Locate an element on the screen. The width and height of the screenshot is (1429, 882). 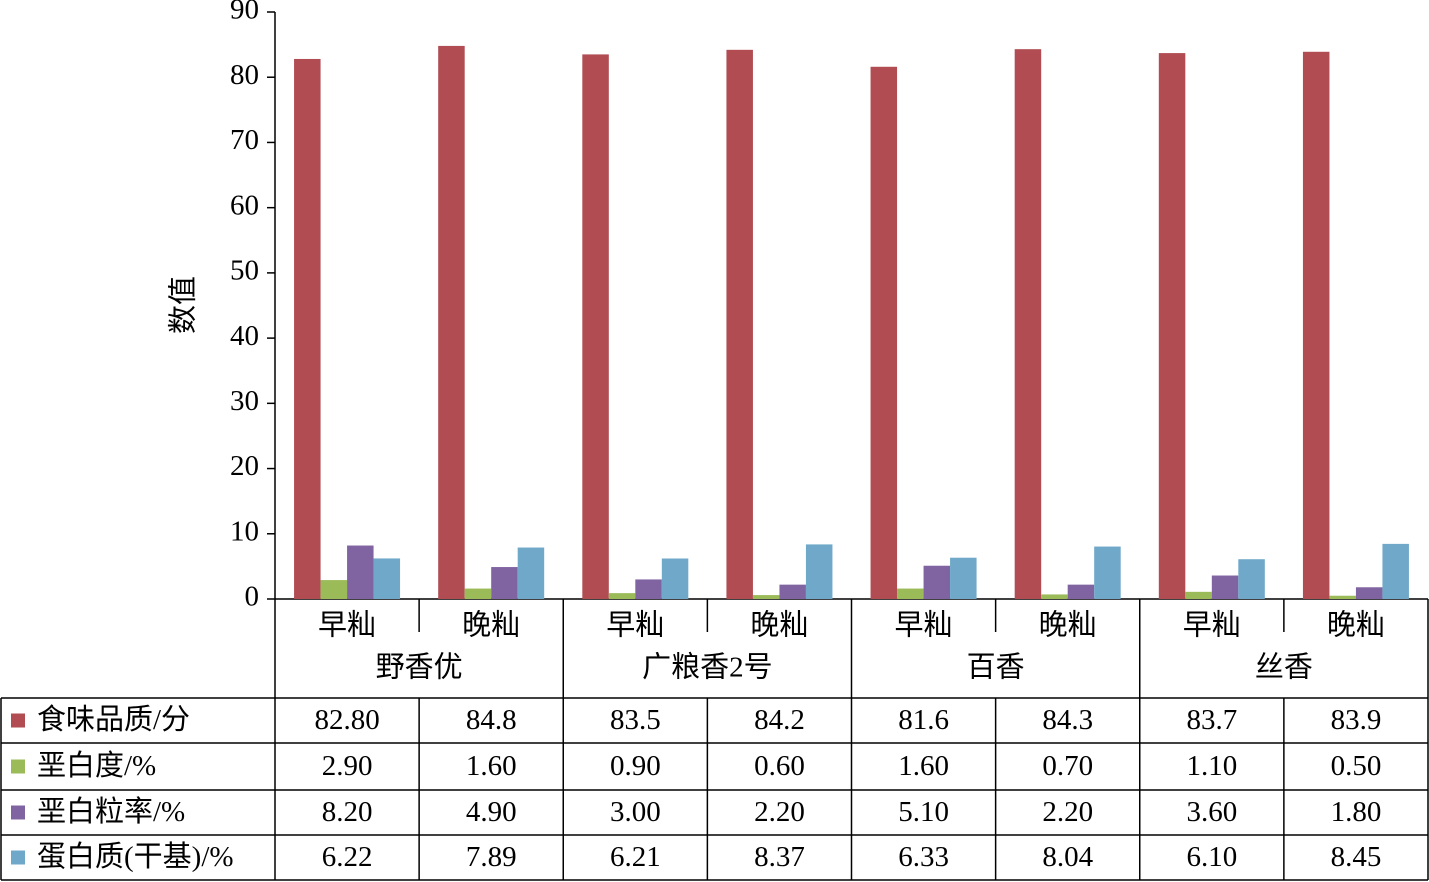
table-value: 84.8 is located at coordinates (491, 720).